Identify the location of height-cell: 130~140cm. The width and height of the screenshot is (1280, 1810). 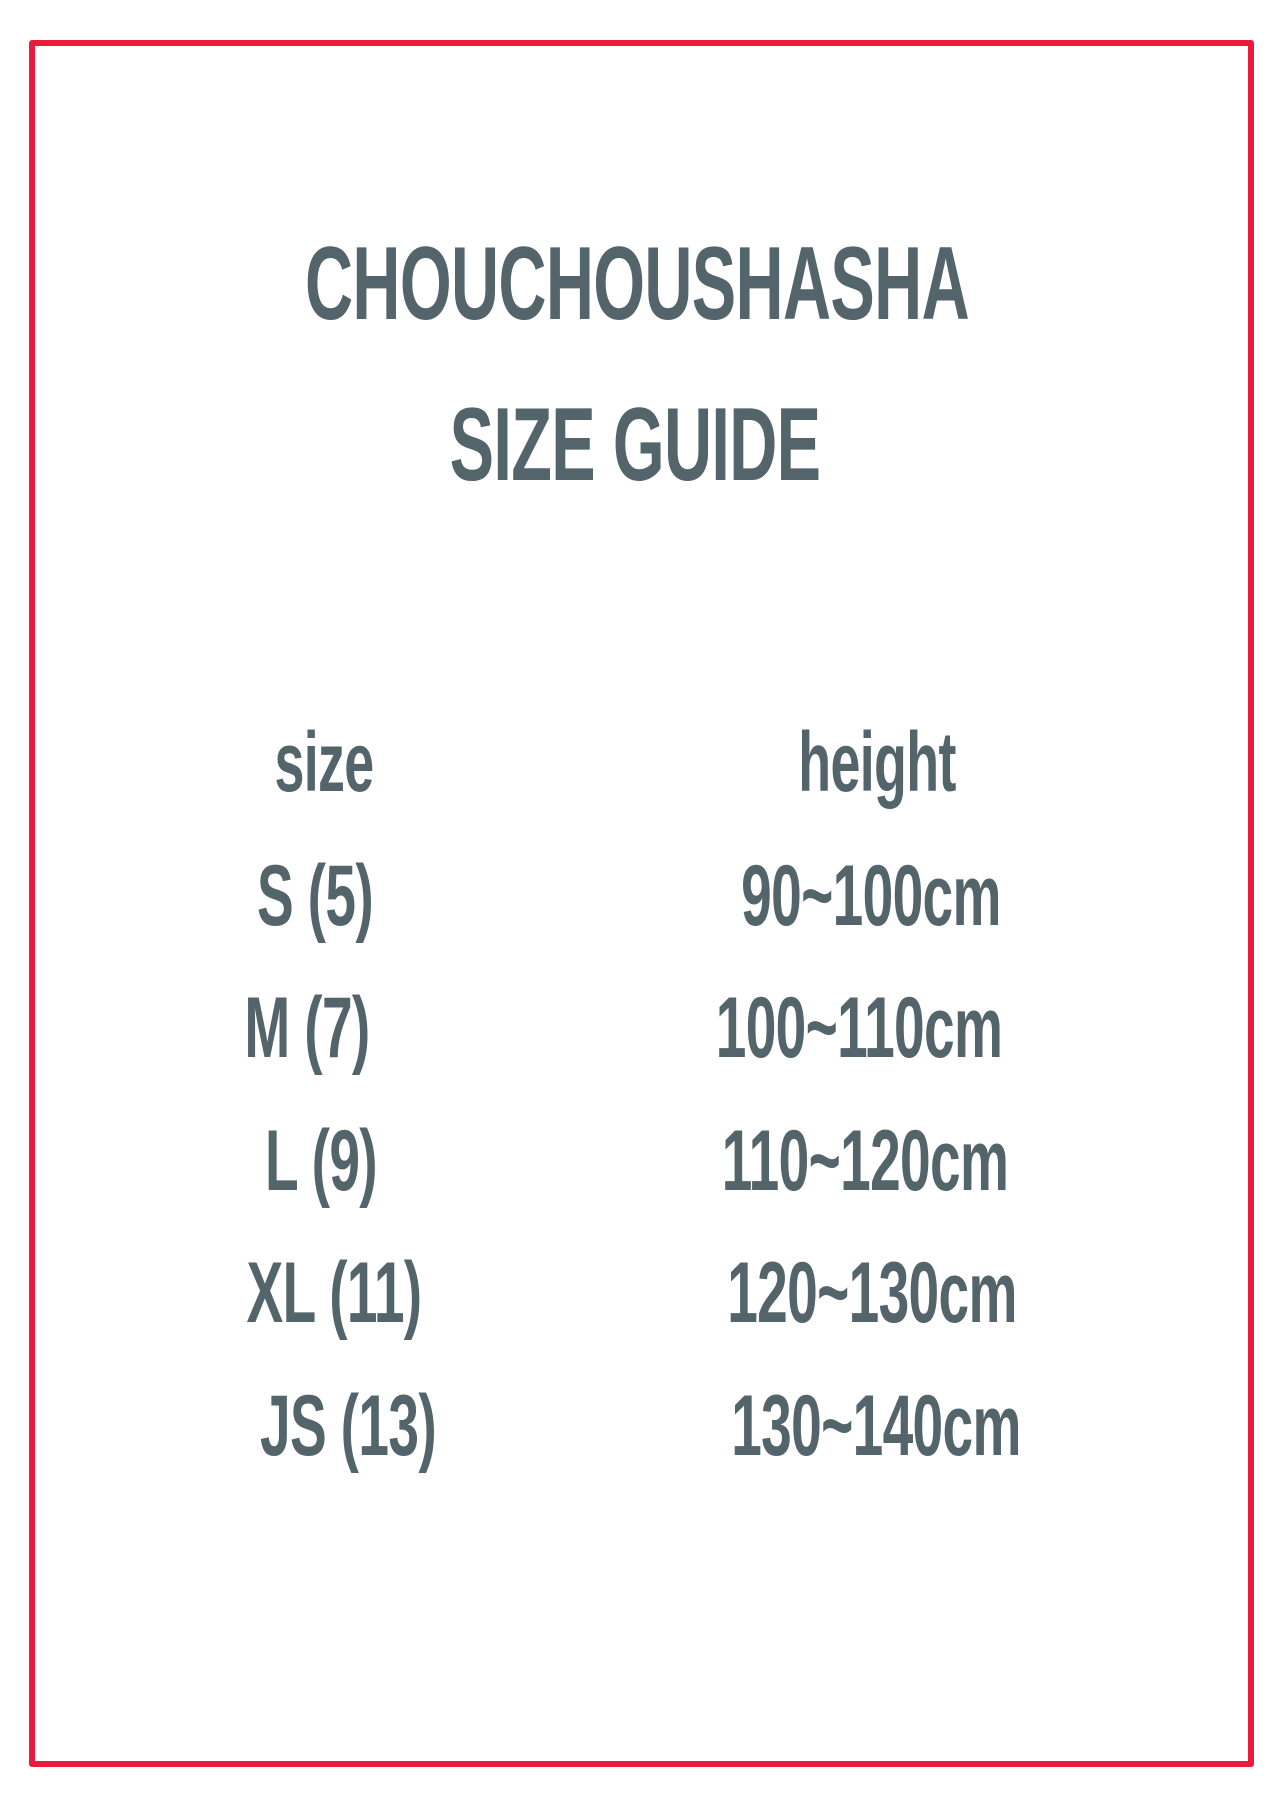
(876, 1426).